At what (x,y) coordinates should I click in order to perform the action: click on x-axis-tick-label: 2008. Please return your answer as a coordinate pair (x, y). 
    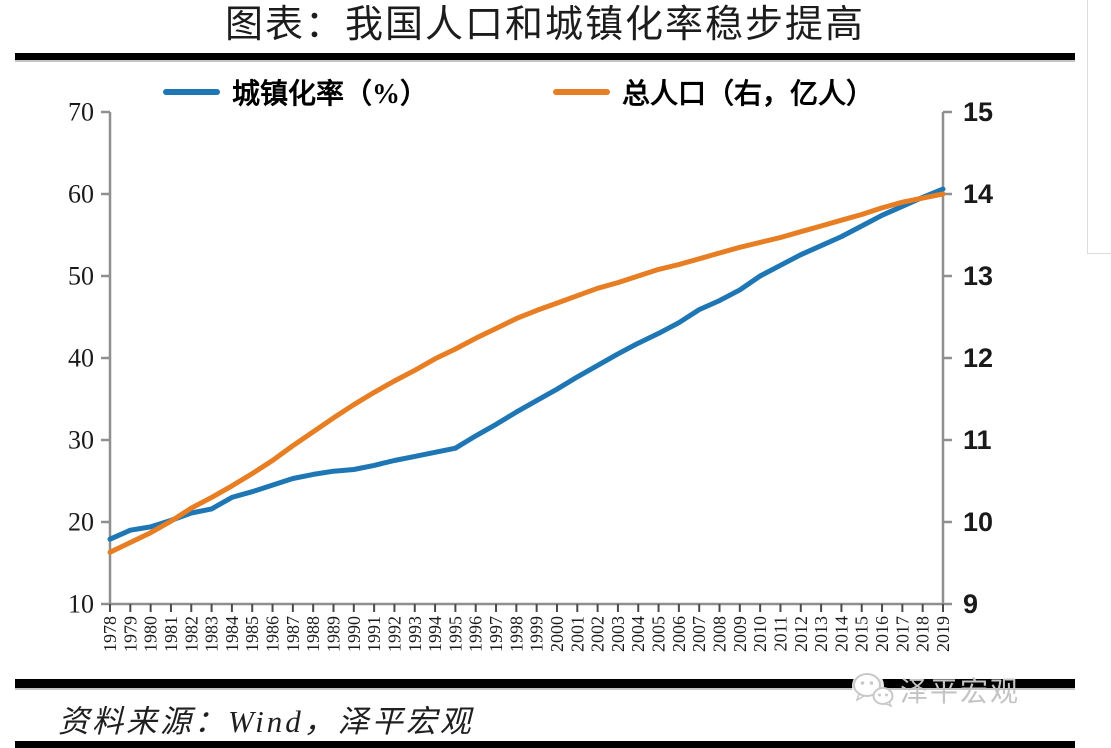
    Looking at the image, I should click on (720, 634).